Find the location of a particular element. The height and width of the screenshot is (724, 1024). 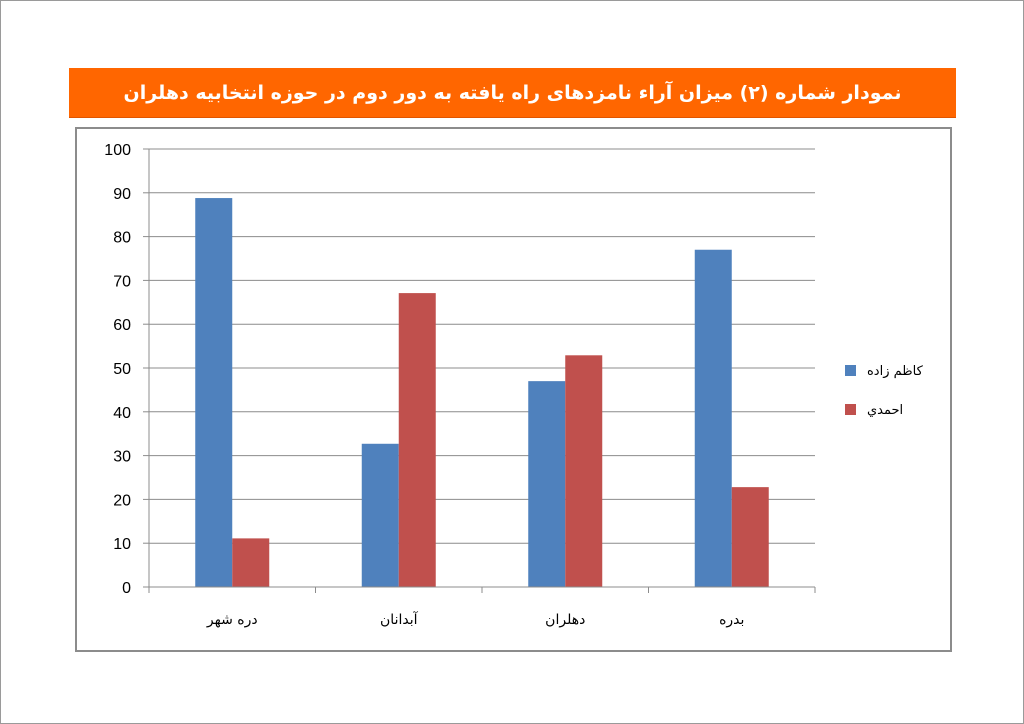

y-tick-label: 20 is located at coordinates (122, 500).